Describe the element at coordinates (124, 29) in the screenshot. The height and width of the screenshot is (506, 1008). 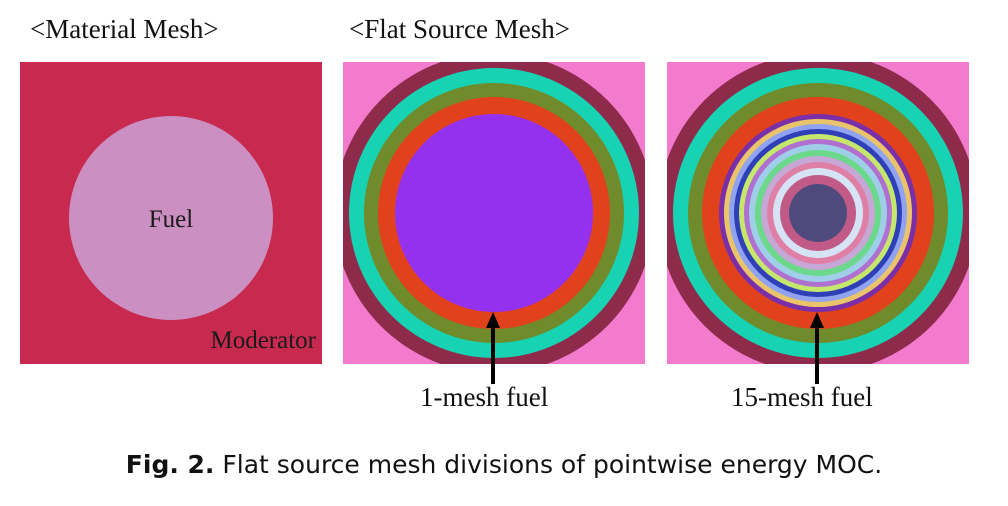
I see `material-mesh-heading: <Material Mesh>` at that location.